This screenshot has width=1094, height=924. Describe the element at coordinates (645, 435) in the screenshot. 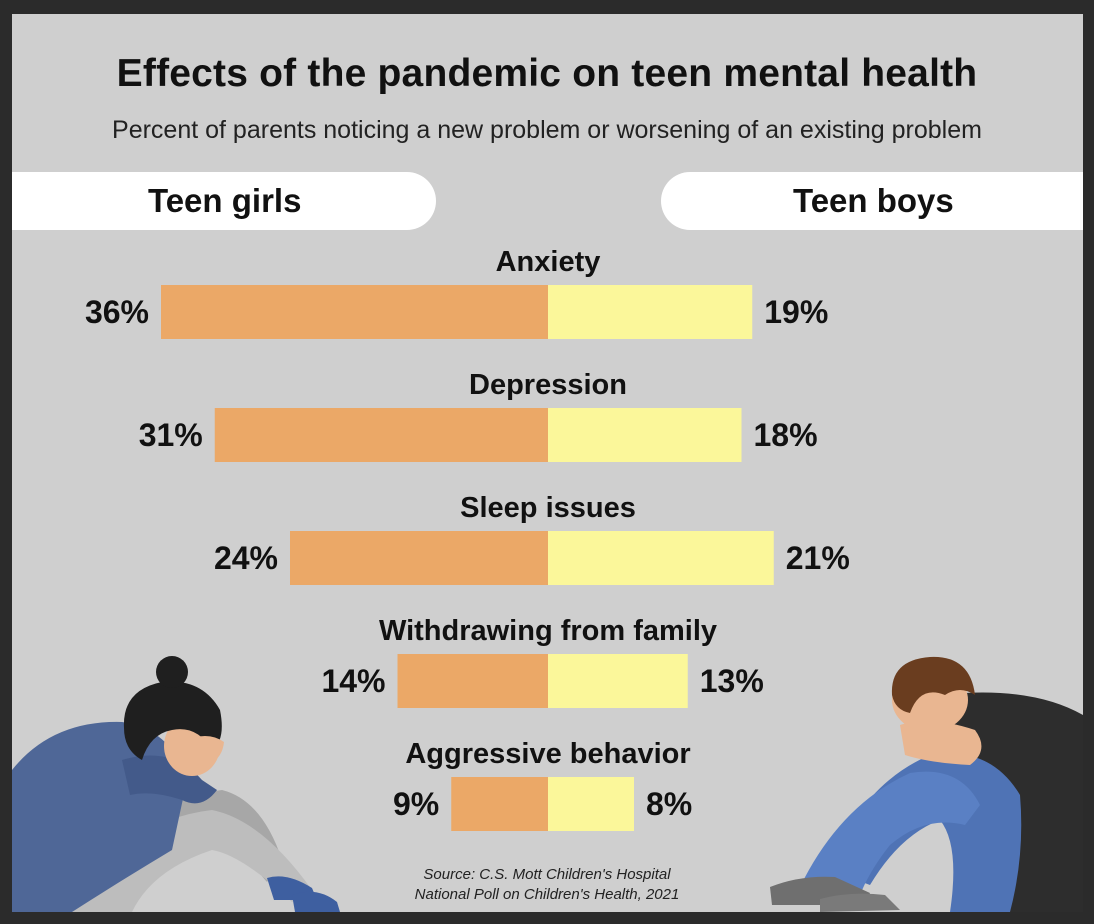

I see `boys-bar-depression` at that location.